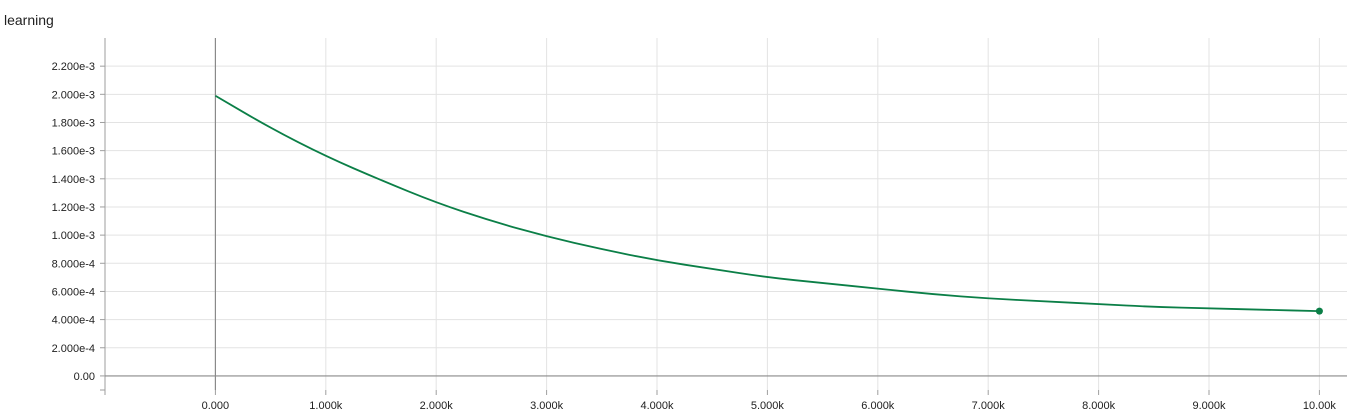 This screenshot has width=1347, height=414. What do you see at coordinates (657, 406) in the screenshot?
I see `x-tick-label: 4.000k` at bounding box center [657, 406].